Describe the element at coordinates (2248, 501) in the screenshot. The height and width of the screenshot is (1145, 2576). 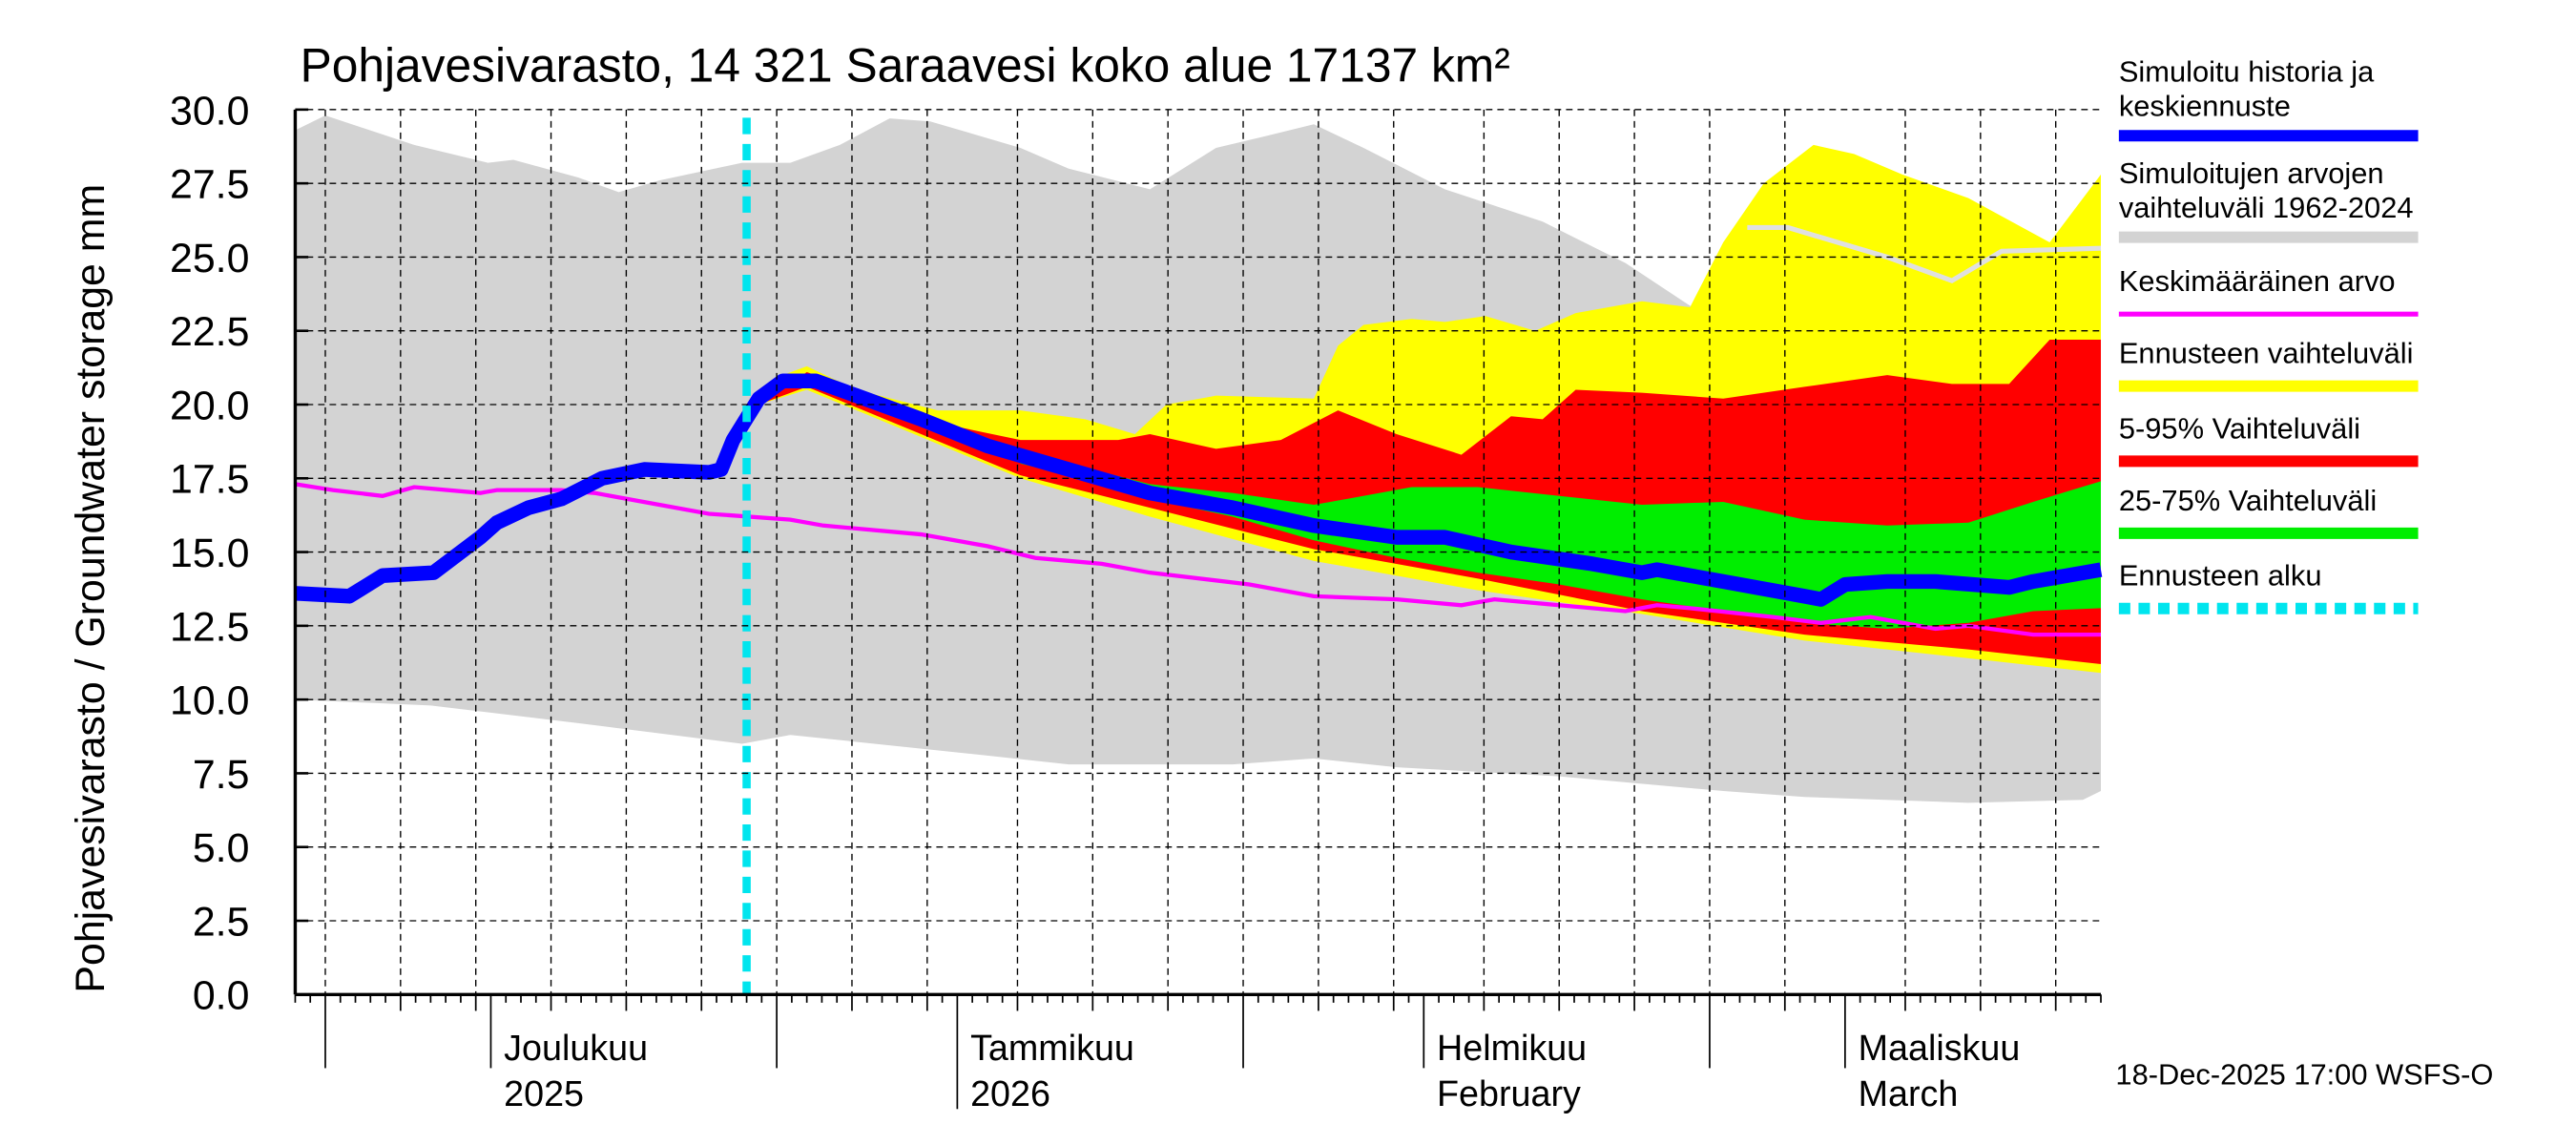
I see `legend-label: 25-75% Vaihteluväli` at that location.